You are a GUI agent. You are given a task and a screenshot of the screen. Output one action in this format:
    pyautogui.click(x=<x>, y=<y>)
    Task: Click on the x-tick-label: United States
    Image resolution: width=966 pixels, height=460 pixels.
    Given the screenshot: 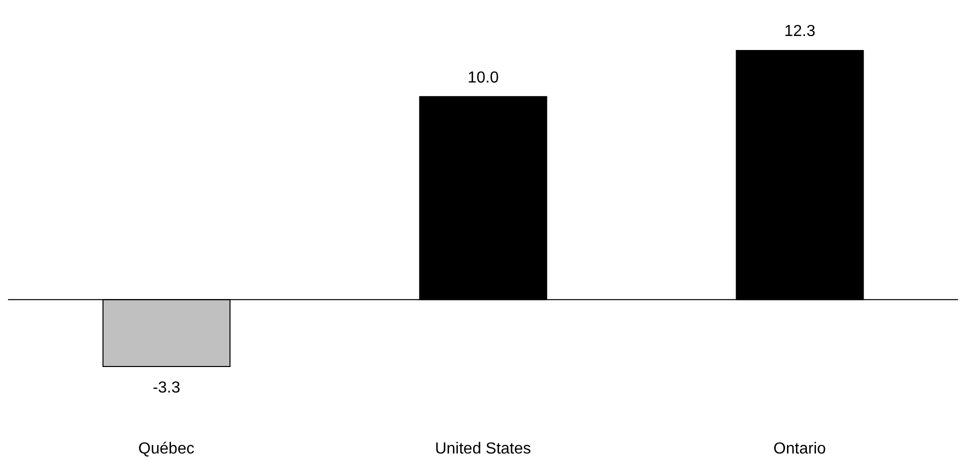 What is the action you would take?
    pyautogui.click(x=483, y=449)
    